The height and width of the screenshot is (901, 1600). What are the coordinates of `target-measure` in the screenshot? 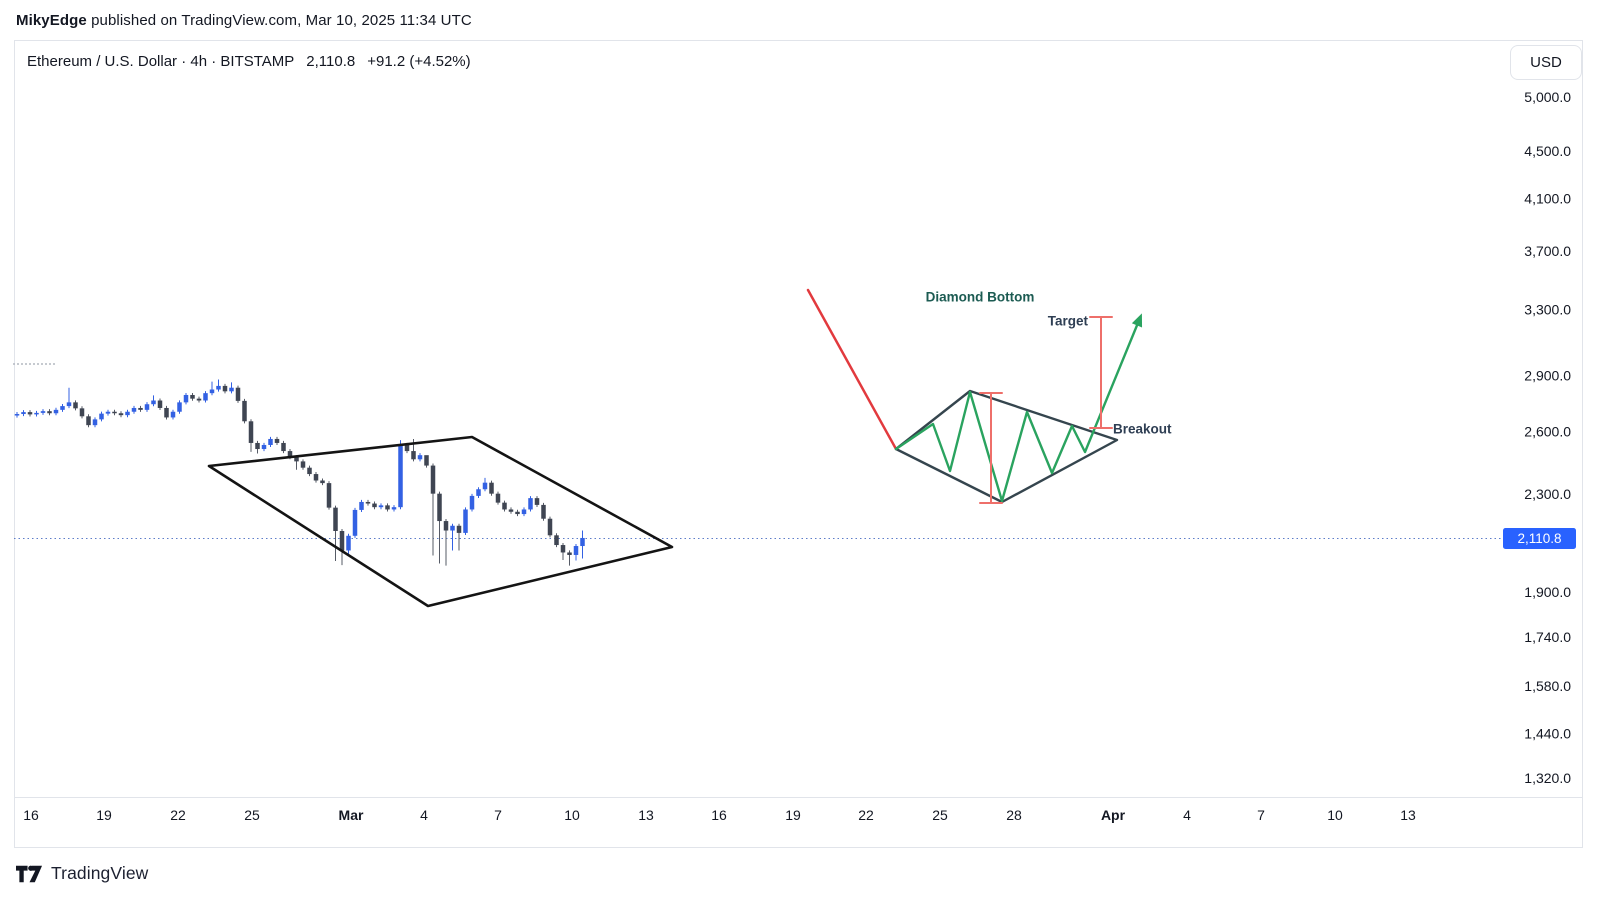 It's located at (1101, 372).